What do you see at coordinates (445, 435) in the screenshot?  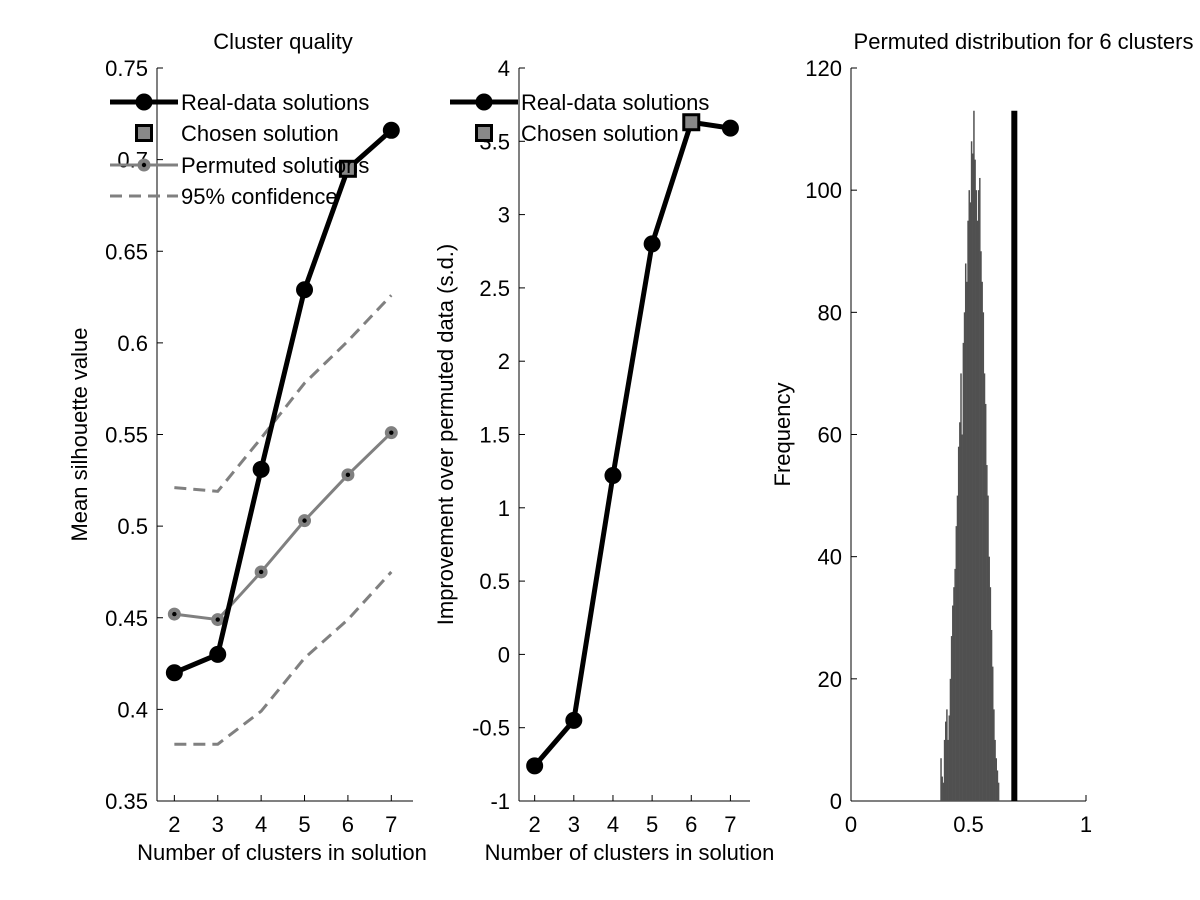 I see `y-axis-label: Improvement over permuted data (s.d.)` at bounding box center [445, 435].